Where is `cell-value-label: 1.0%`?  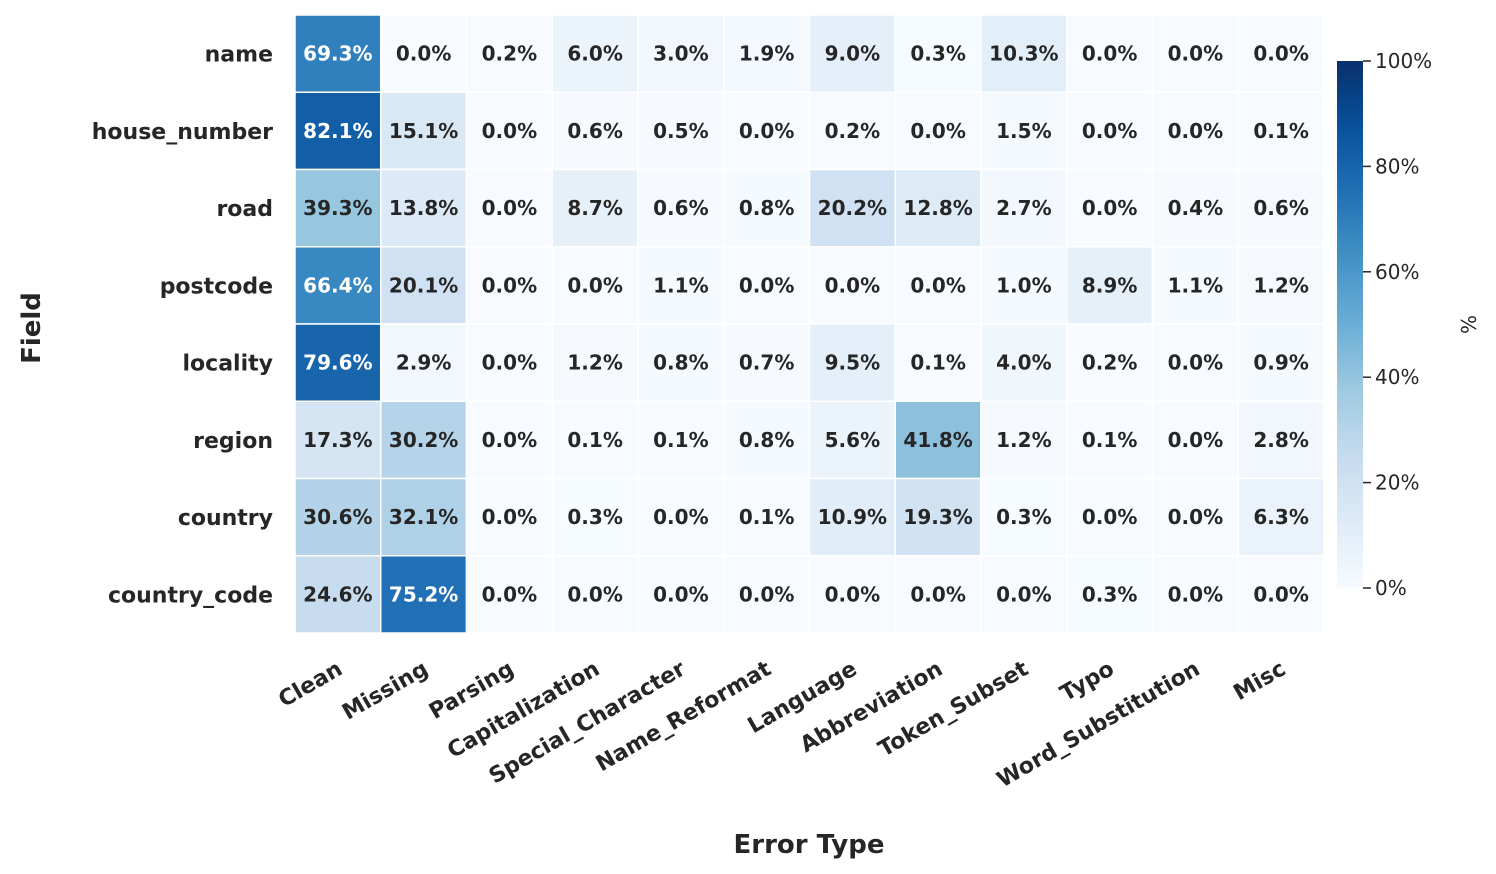
cell-value-label: 1.0% is located at coordinates (1023, 285).